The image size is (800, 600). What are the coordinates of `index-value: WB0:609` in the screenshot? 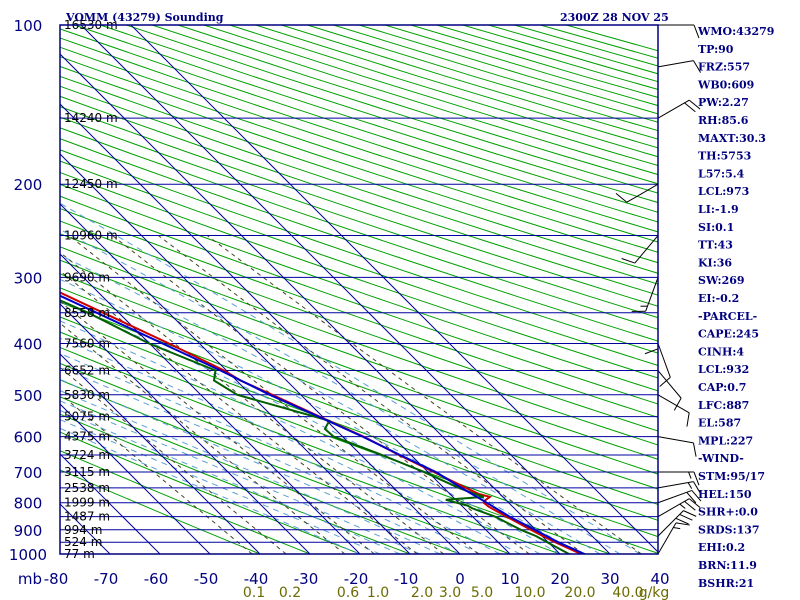 It's located at (725, 84).